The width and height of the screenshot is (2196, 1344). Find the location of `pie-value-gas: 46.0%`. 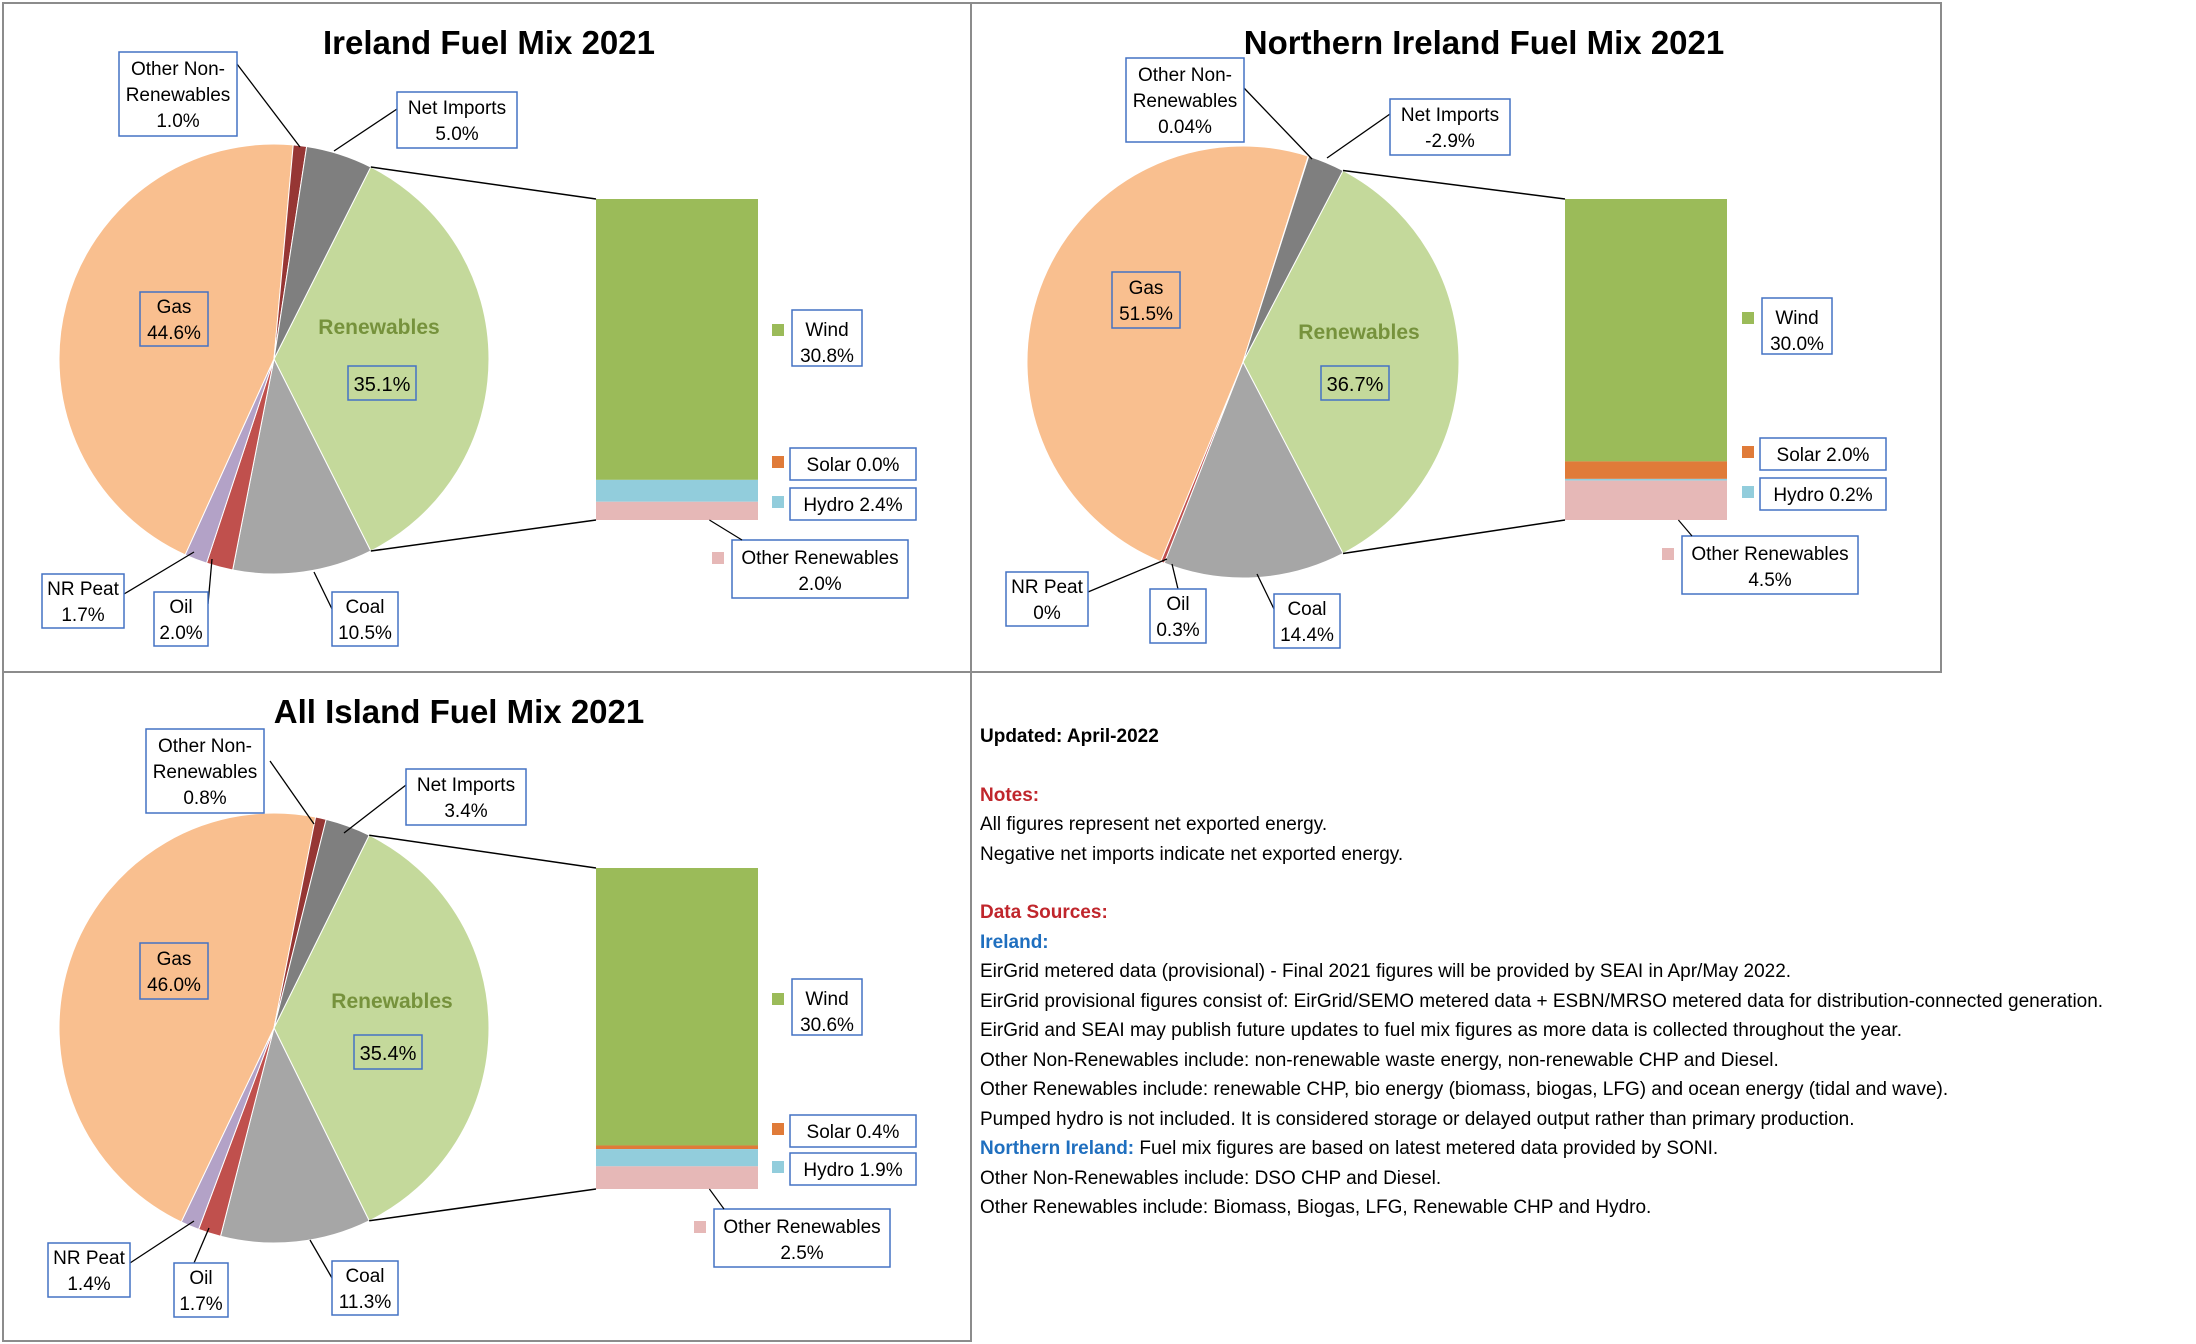

pie-value-gas: 46.0% is located at coordinates (174, 985).